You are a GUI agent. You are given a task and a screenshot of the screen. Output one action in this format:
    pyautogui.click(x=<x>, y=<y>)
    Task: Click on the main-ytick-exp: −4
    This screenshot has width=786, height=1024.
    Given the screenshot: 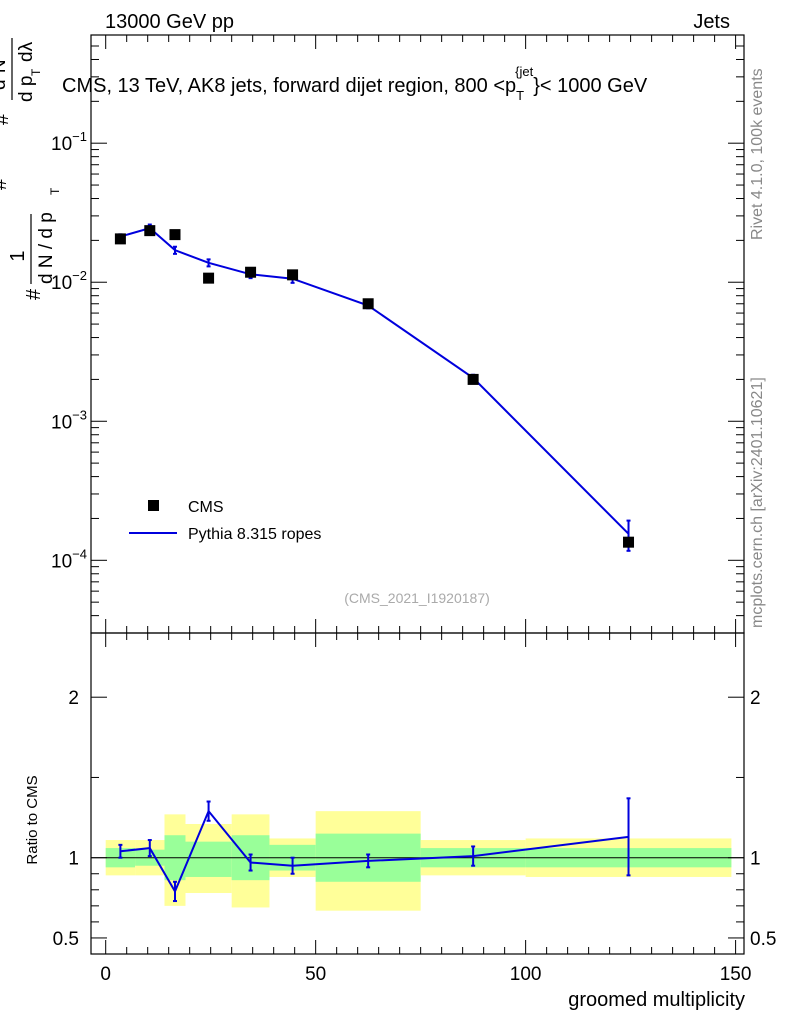 What is the action you would take?
    pyautogui.click(x=79, y=553)
    